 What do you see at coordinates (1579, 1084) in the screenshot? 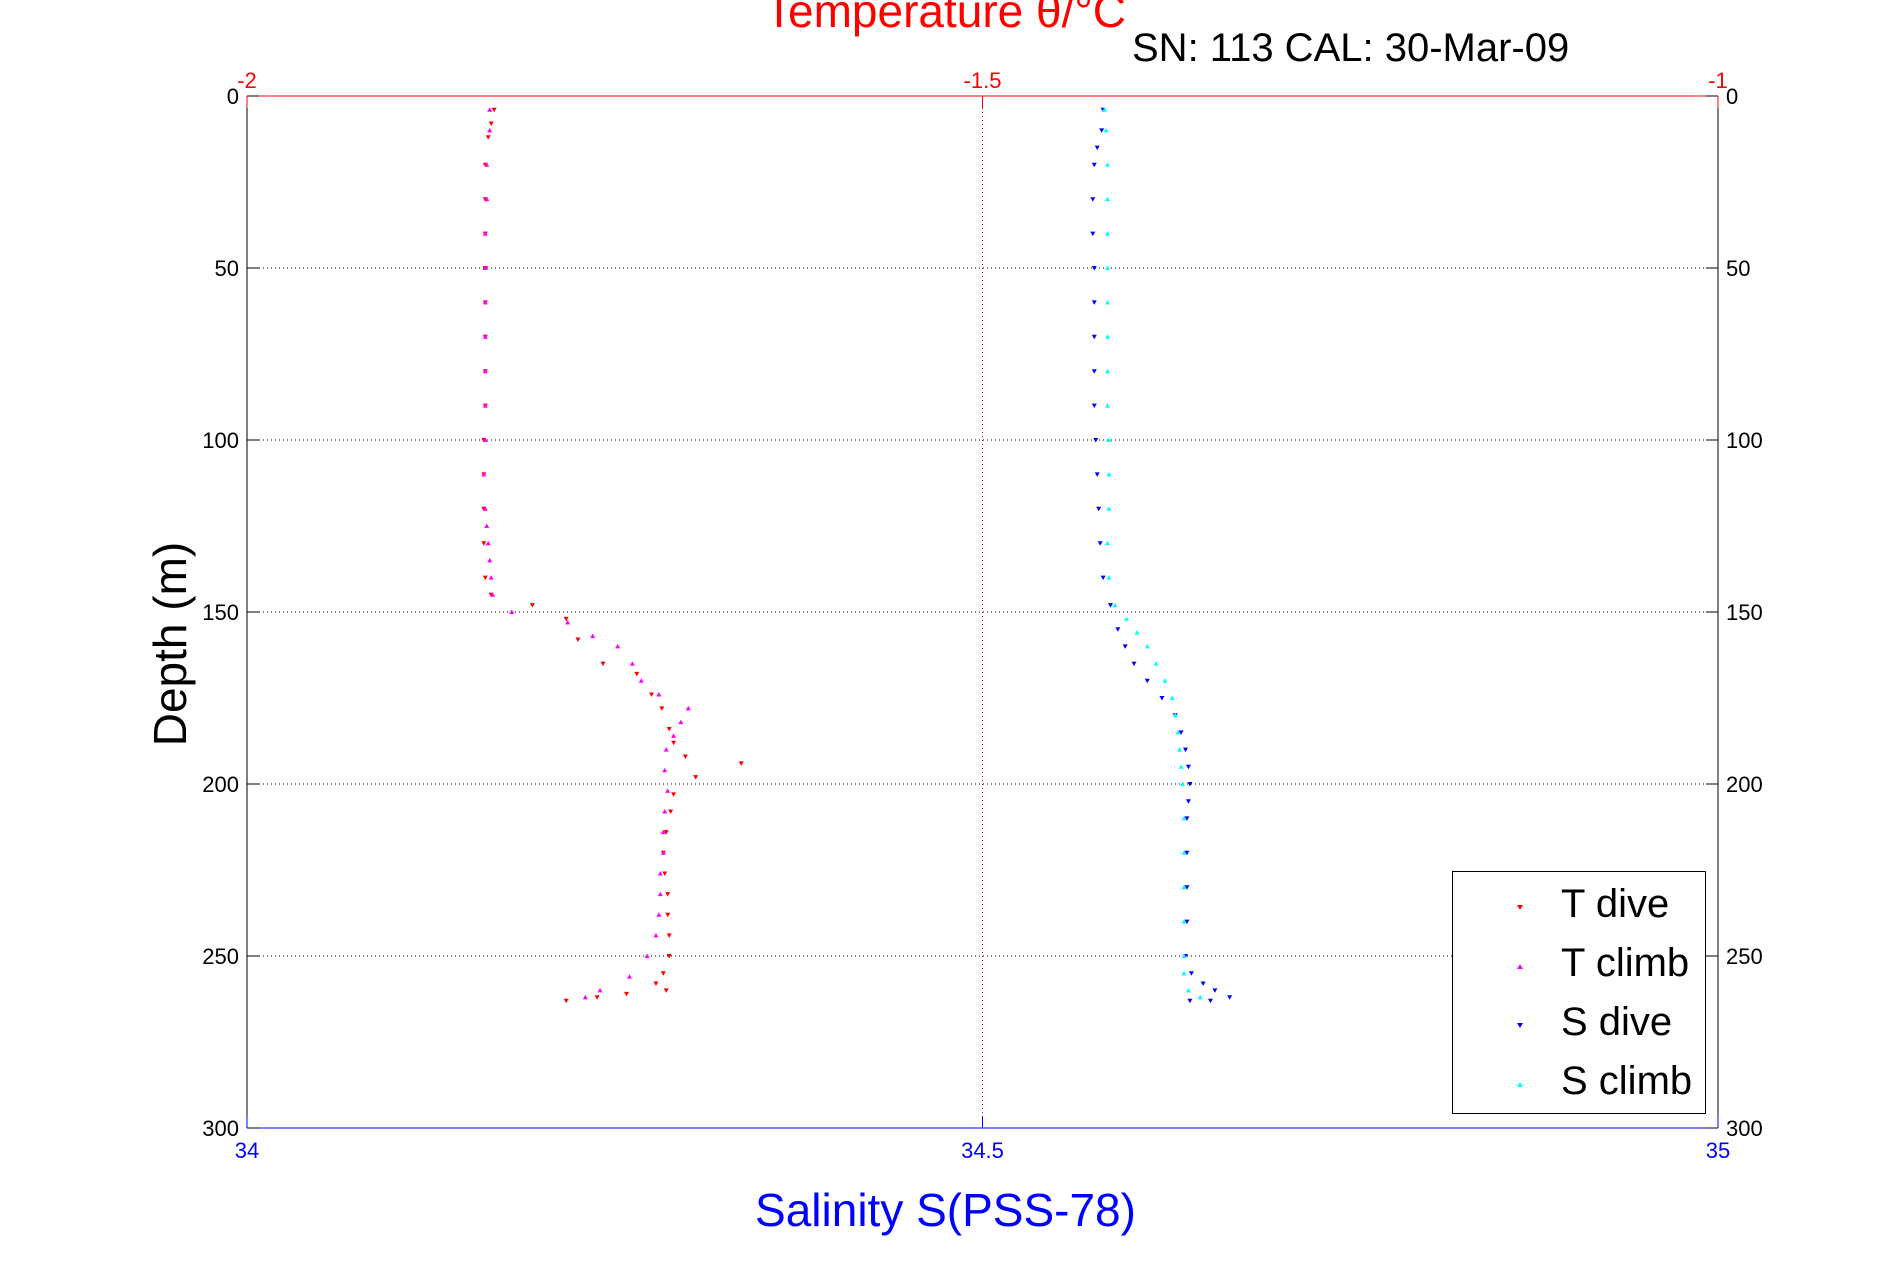
I see `legend-item-s-climb: S climb` at bounding box center [1579, 1084].